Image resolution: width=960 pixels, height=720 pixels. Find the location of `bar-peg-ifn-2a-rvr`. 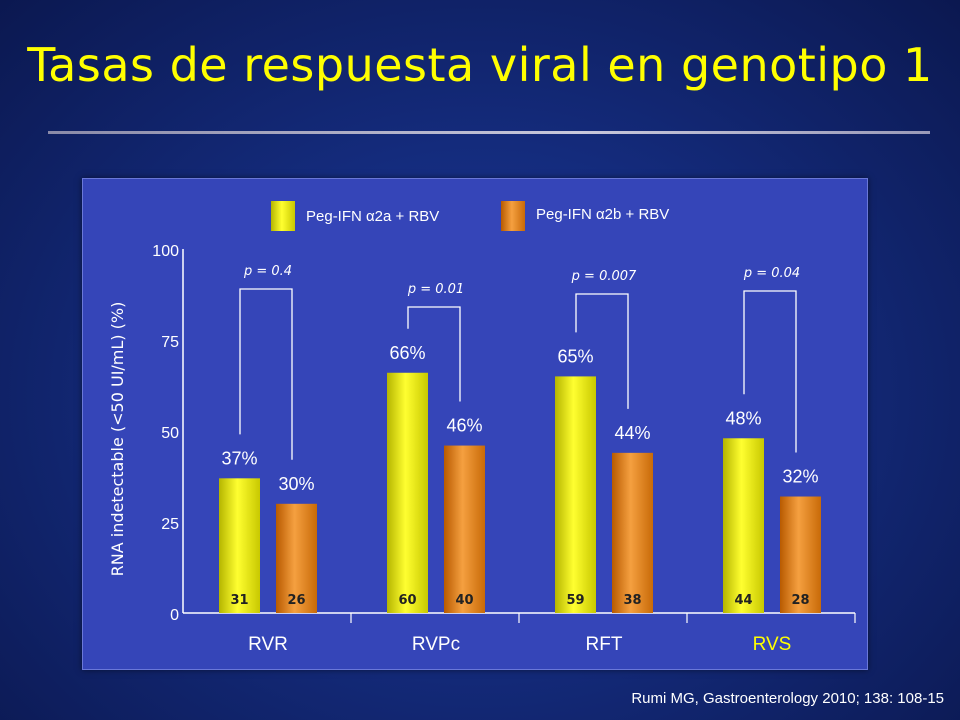

bar-peg-ifn-2a-rvr is located at coordinates (239, 545).